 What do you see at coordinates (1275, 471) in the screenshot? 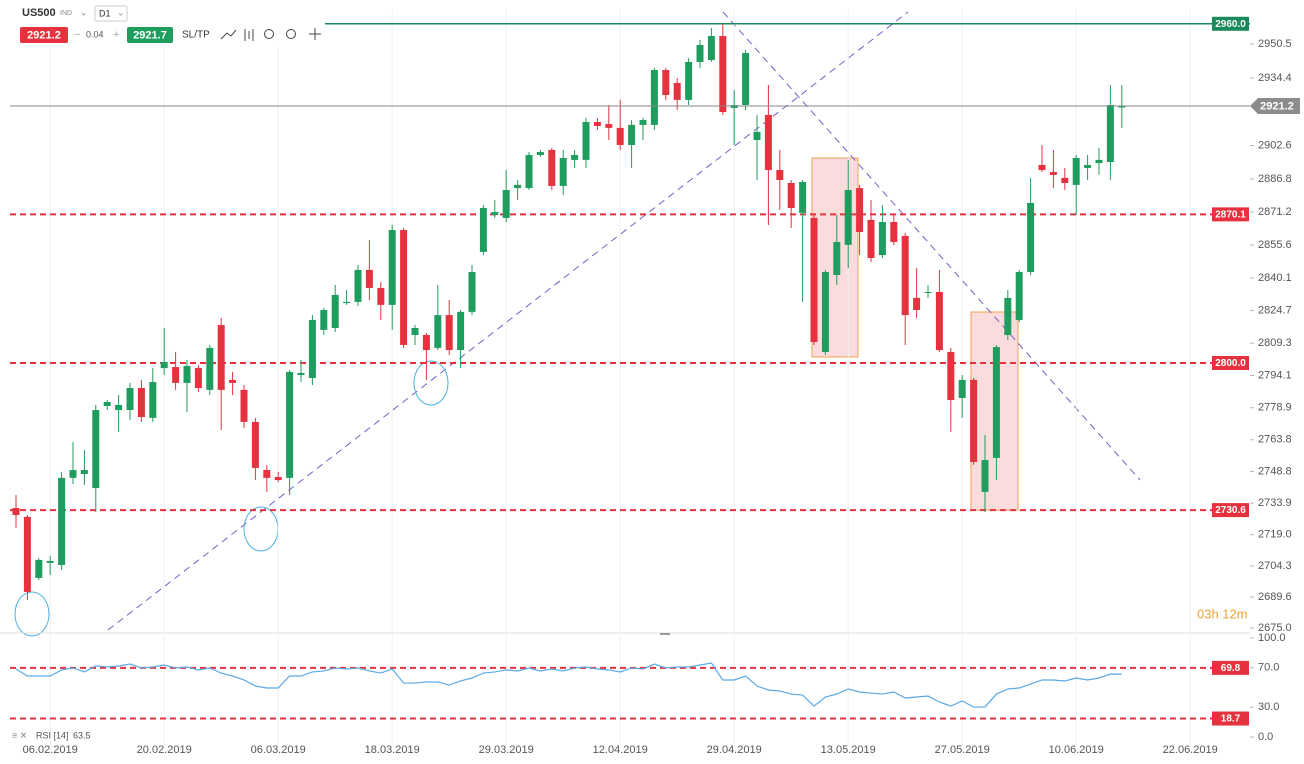
I see `y-tick-label: 2748.8` at bounding box center [1275, 471].